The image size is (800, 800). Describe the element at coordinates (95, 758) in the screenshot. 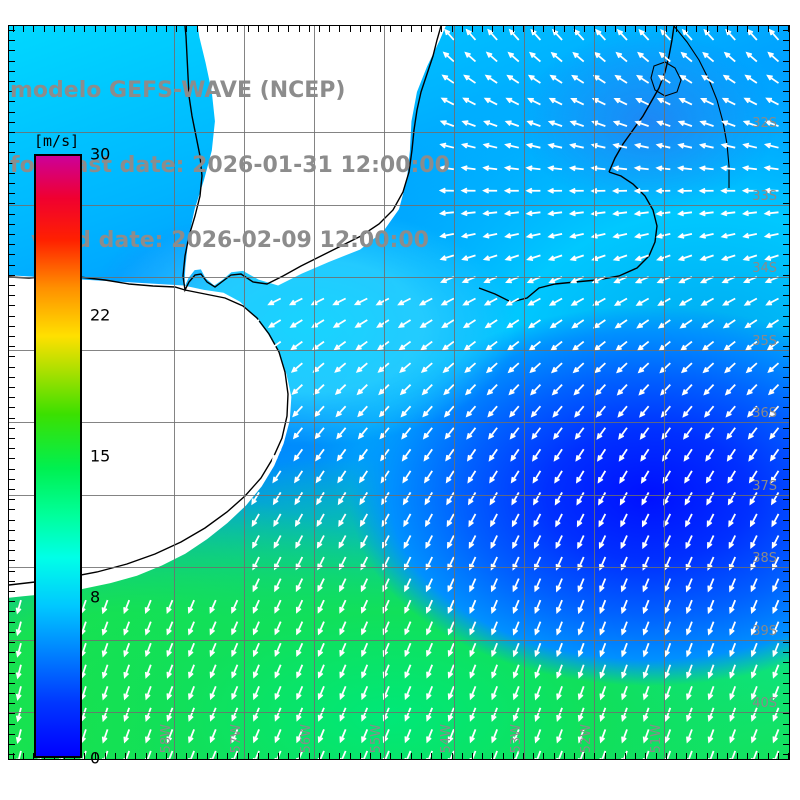

I see `colorbar-tick-label: 0` at that location.